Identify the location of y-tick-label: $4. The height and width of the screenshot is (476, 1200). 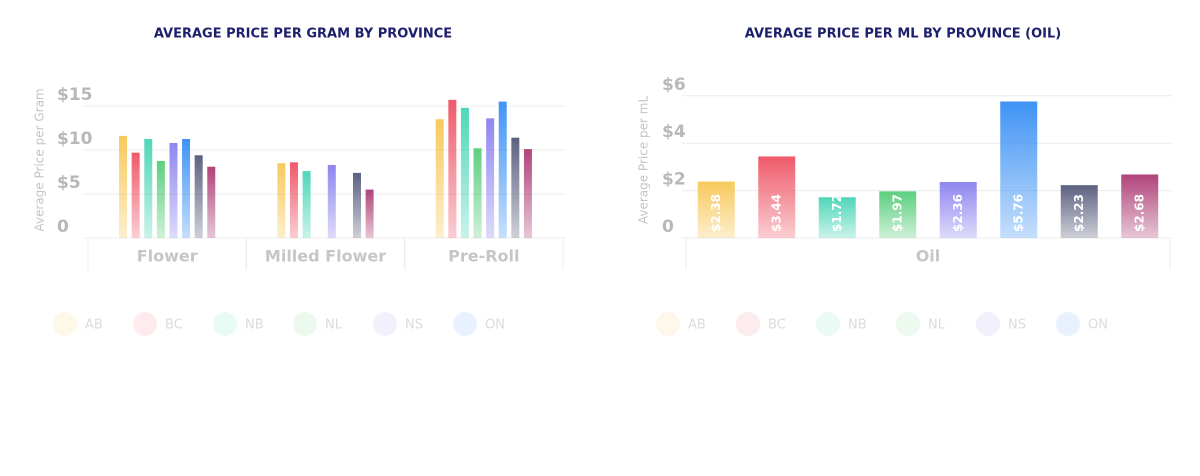
(674, 132).